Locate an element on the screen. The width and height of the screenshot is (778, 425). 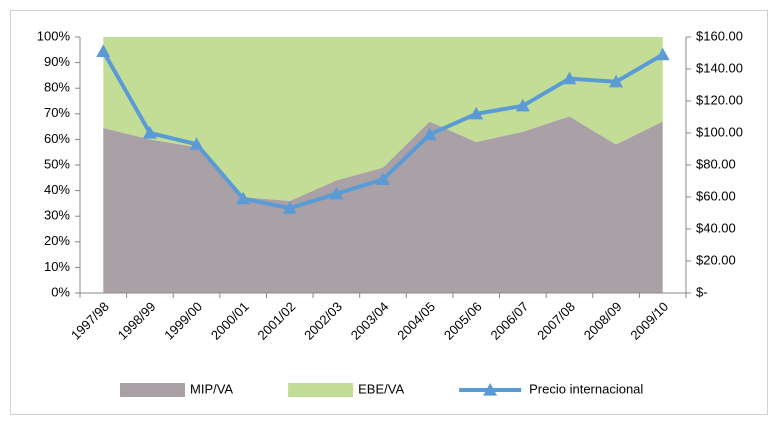
legend-label: MIP/VA is located at coordinates (211, 388).